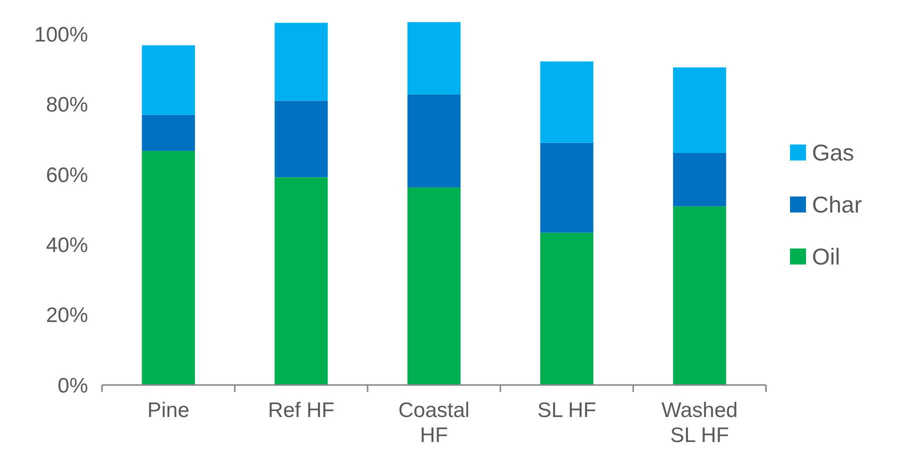  I want to click on x-tick-label: Coastal HF, so click(434, 423).